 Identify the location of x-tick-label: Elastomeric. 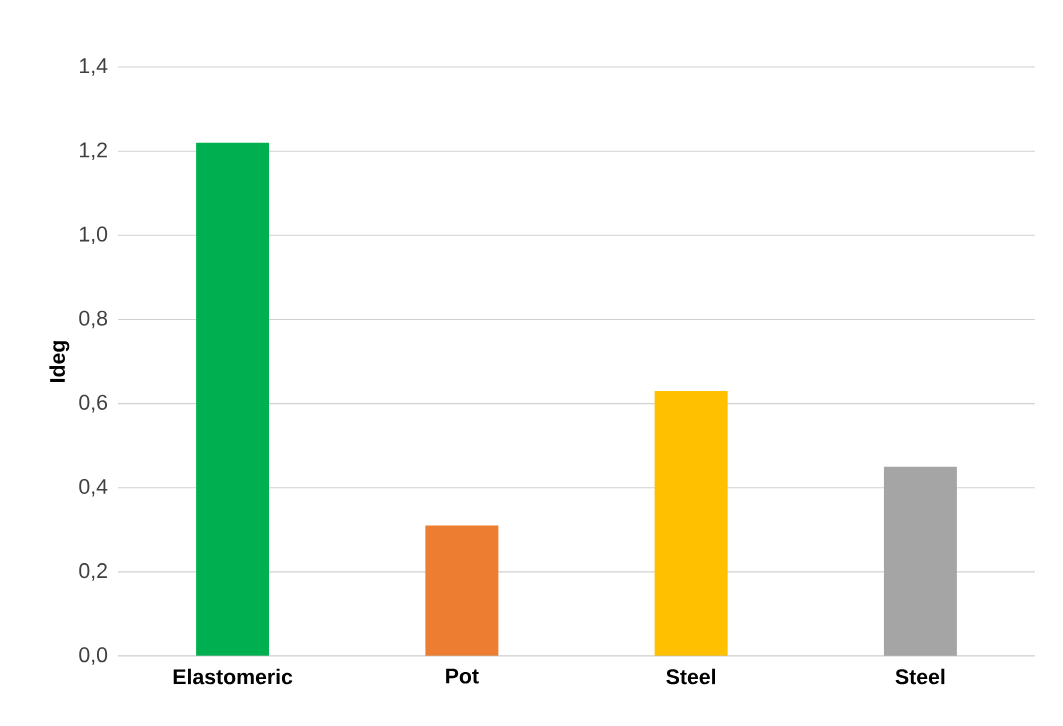
(233, 676).